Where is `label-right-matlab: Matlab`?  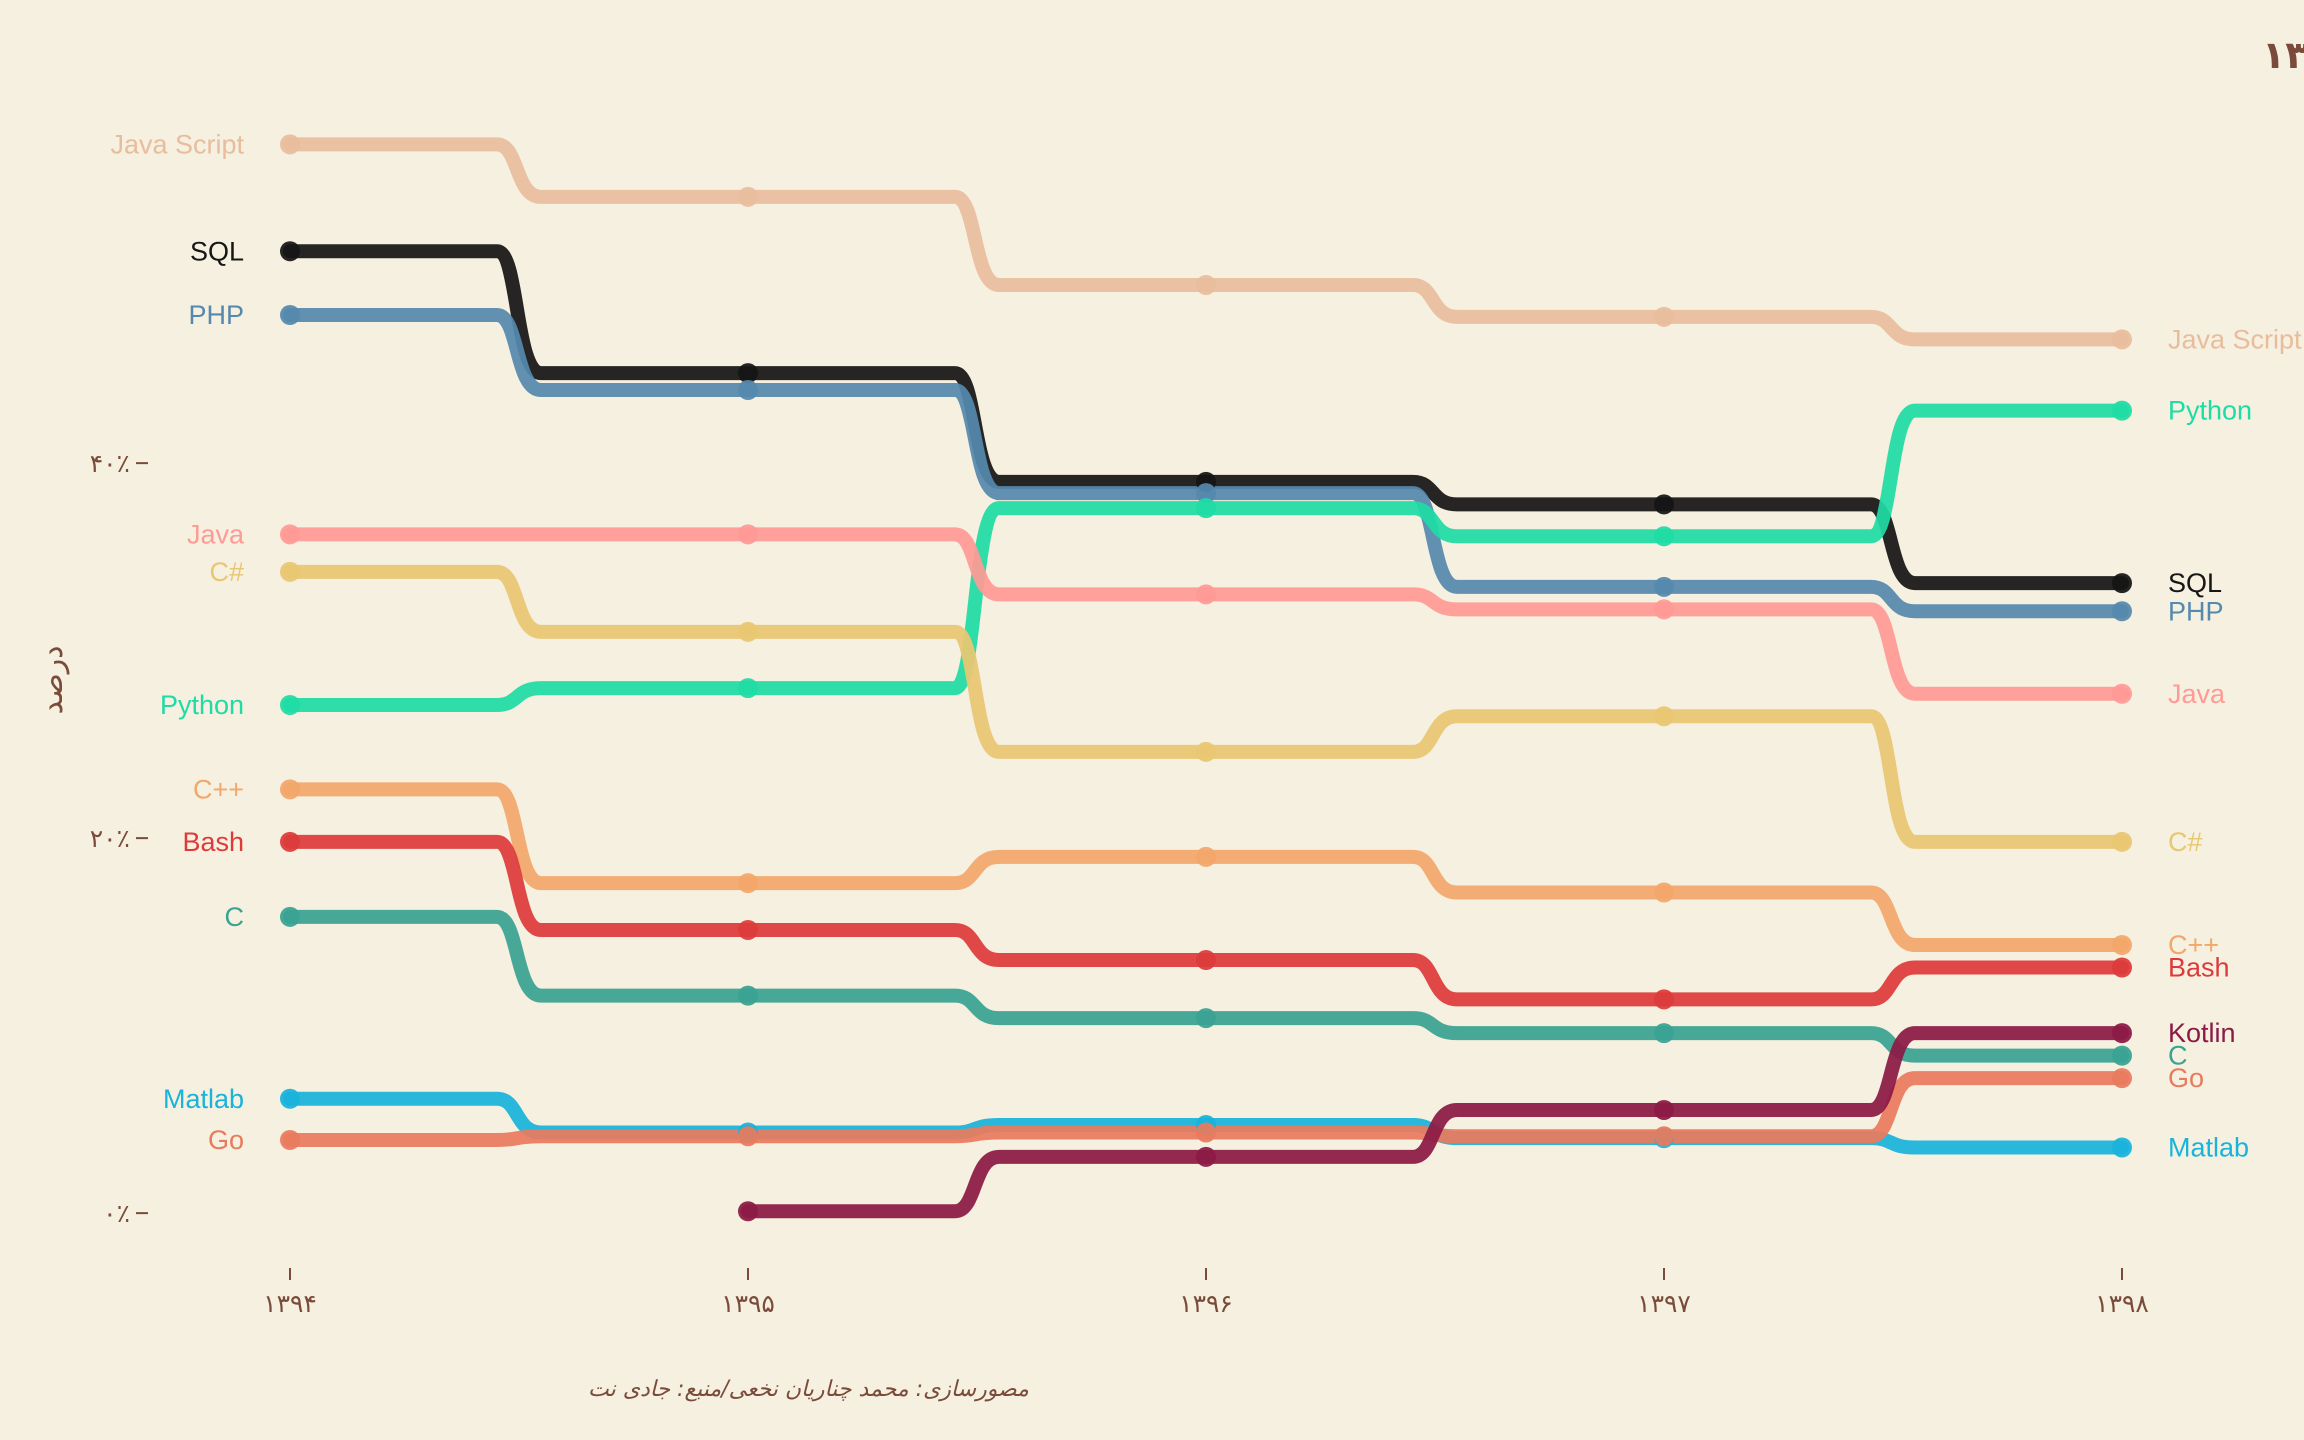
label-right-matlab: Matlab is located at coordinates (2208, 1148).